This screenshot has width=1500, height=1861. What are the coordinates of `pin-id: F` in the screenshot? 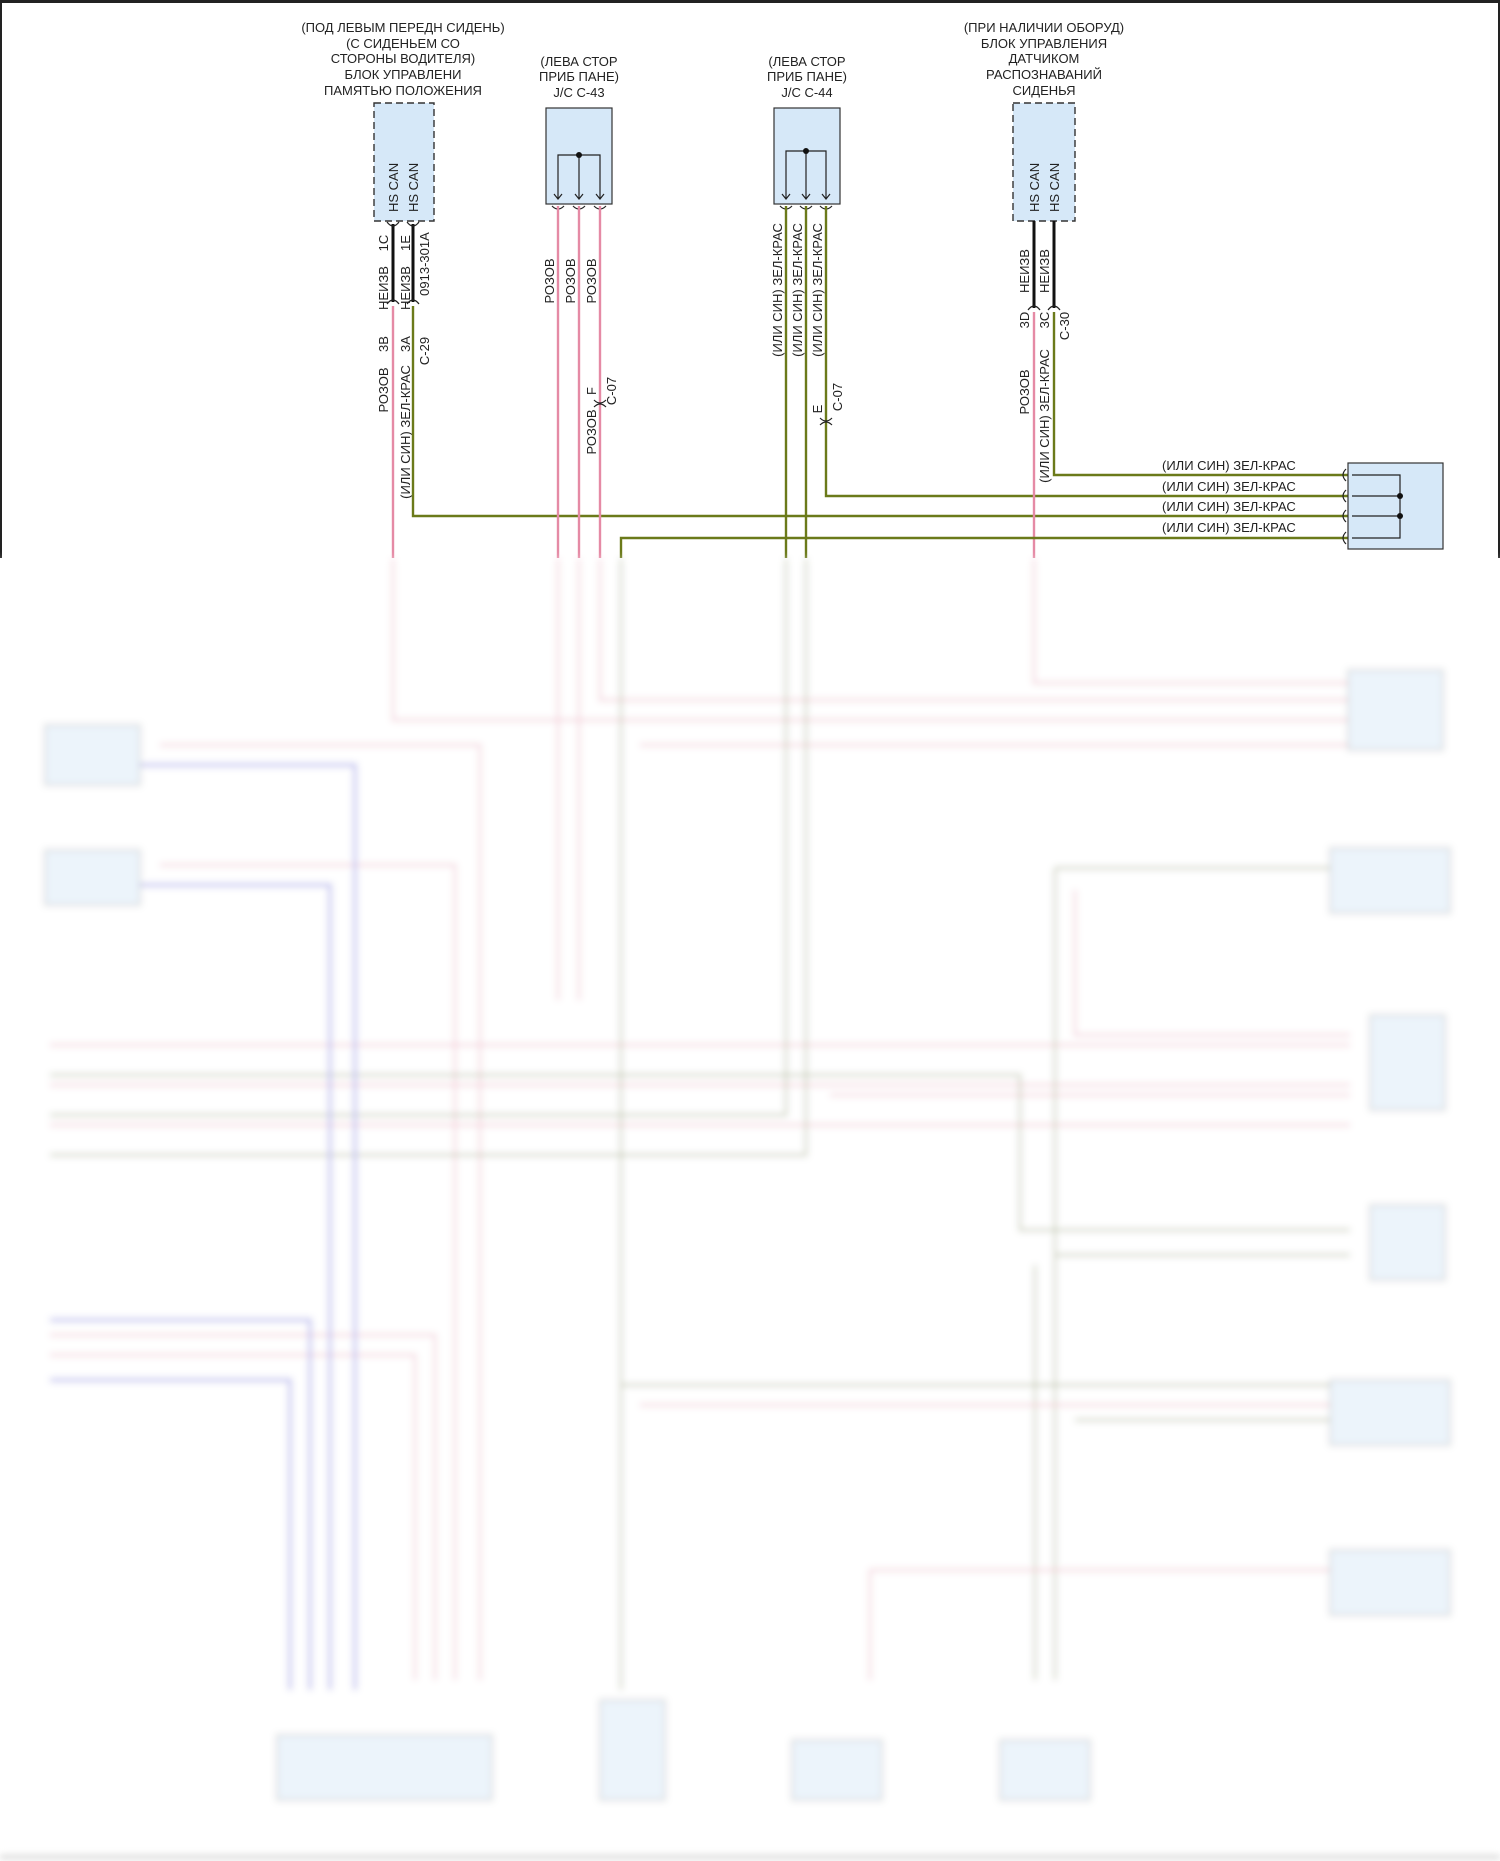 It's located at (591, 391).